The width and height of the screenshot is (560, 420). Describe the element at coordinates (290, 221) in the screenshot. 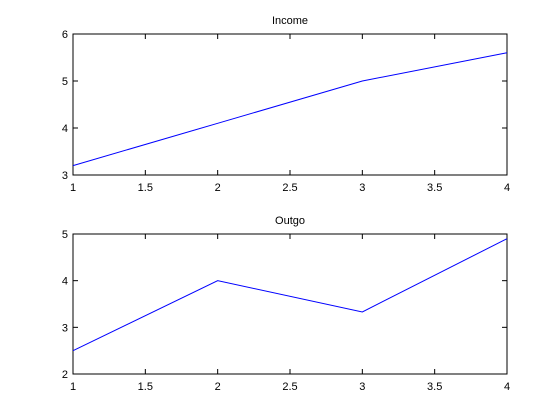

I see `outgo-title: Outgo` at that location.